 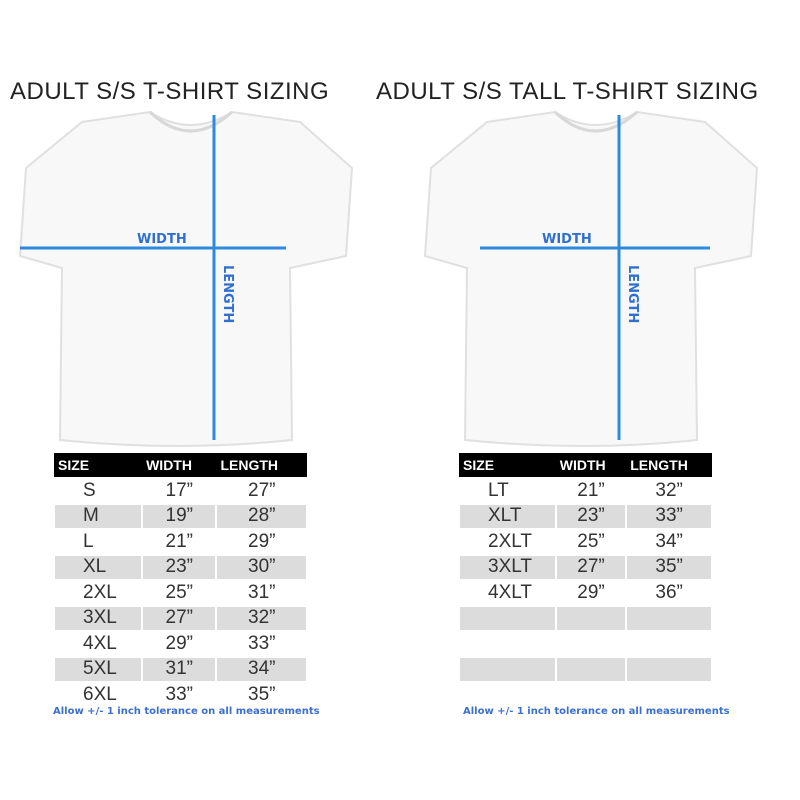 What do you see at coordinates (98, 669) in the screenshot?
I see `table-cell: 5XL` at bounding box center [98, 669].